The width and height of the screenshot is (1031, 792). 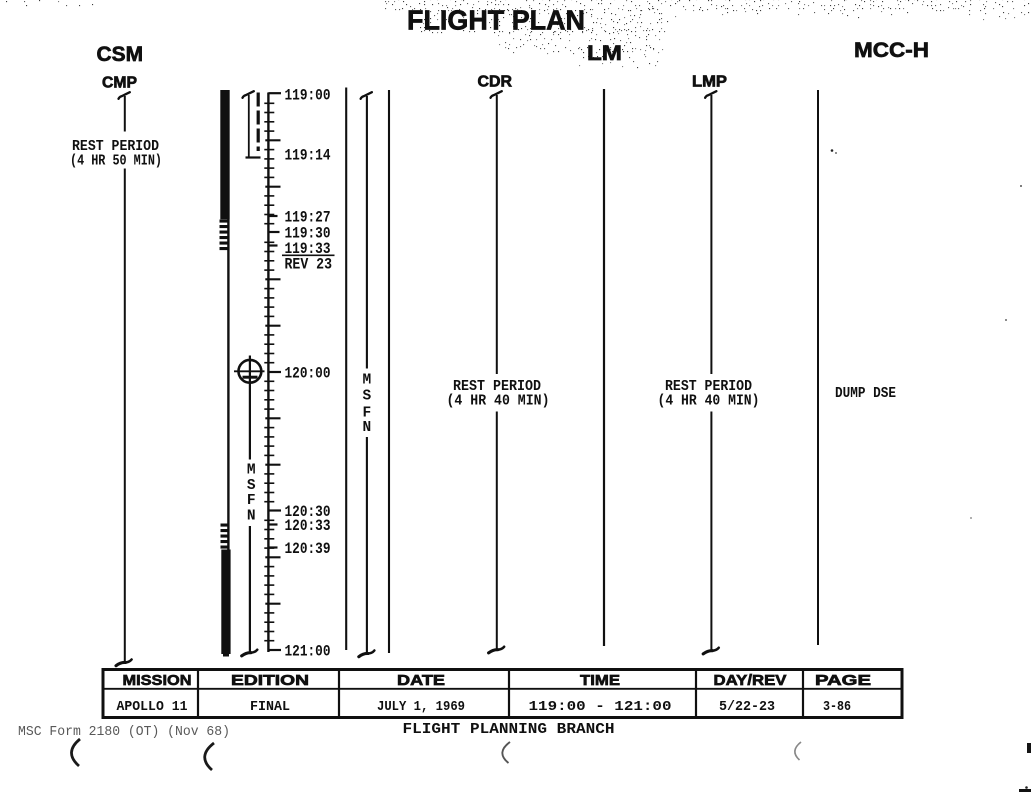 What do you see at coordinates (421, 680) in the screenshot?
I see `svg-text: DATE` at bounding box center [421, 680].